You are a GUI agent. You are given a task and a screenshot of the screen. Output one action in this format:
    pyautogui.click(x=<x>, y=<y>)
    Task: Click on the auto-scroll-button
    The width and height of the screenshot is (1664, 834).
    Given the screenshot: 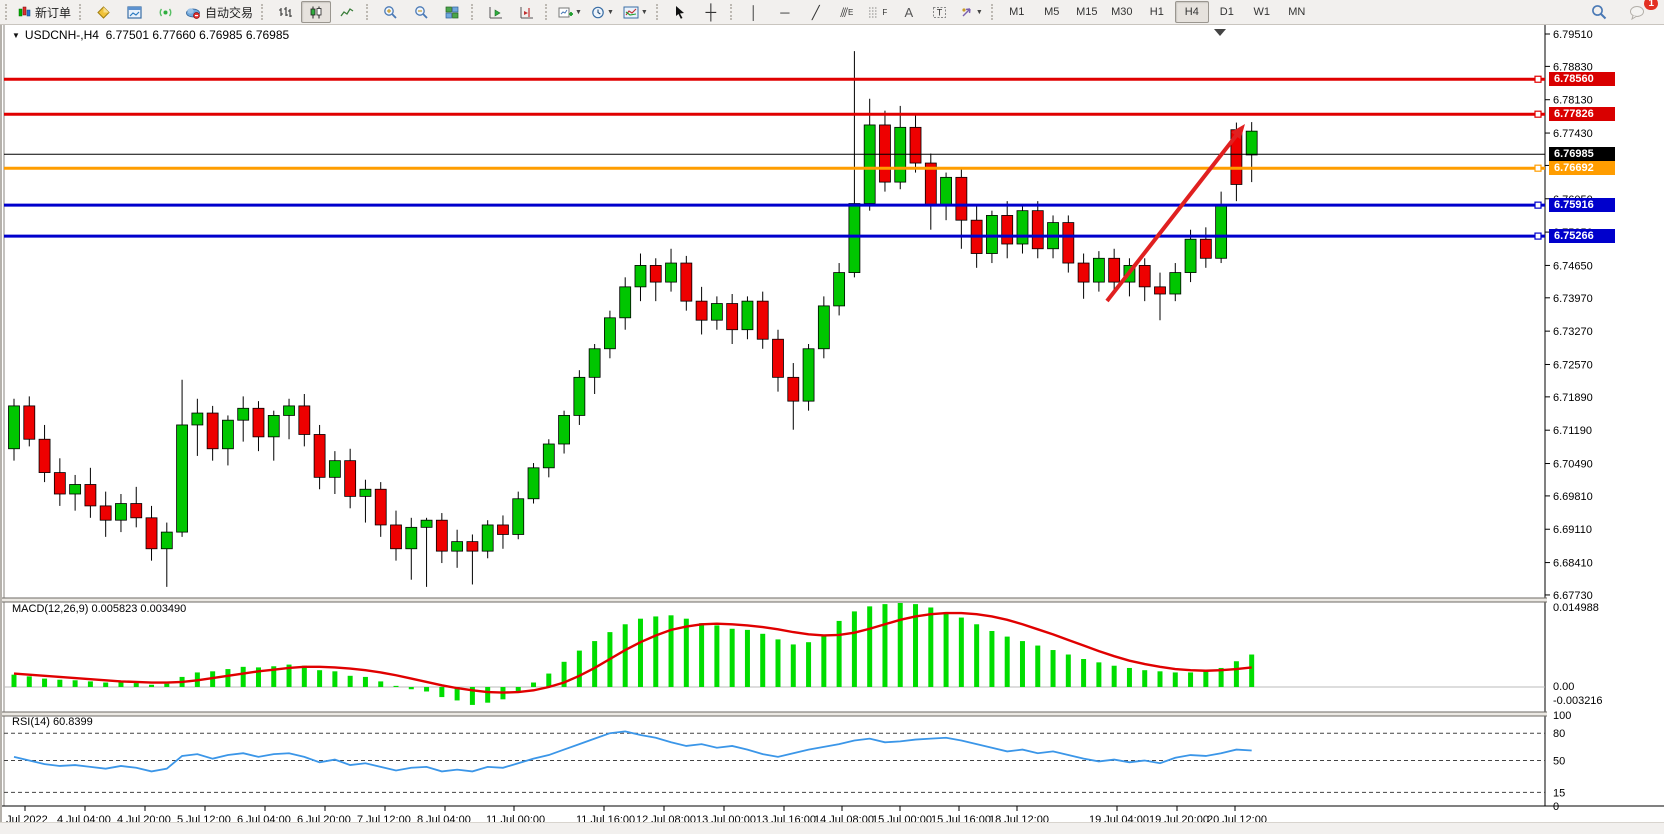 What is the action you would take?
    pyautogui.click(x=495, y=12)
    